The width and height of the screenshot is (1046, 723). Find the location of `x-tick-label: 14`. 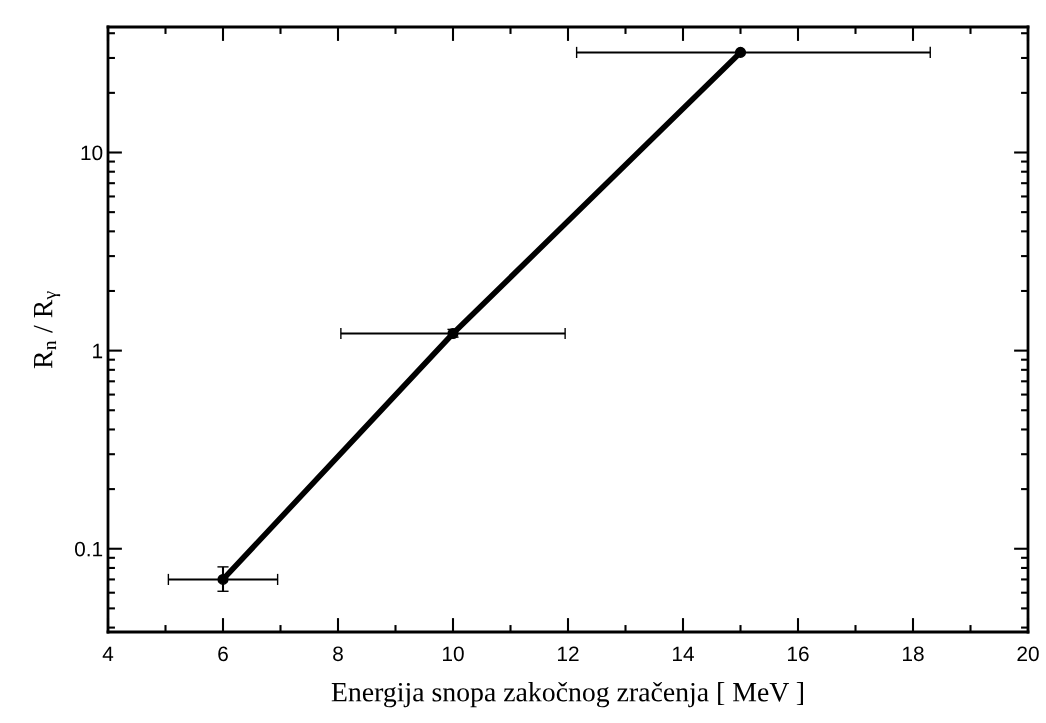

x-tick-label: 14 is located at coordinates (683, 653).